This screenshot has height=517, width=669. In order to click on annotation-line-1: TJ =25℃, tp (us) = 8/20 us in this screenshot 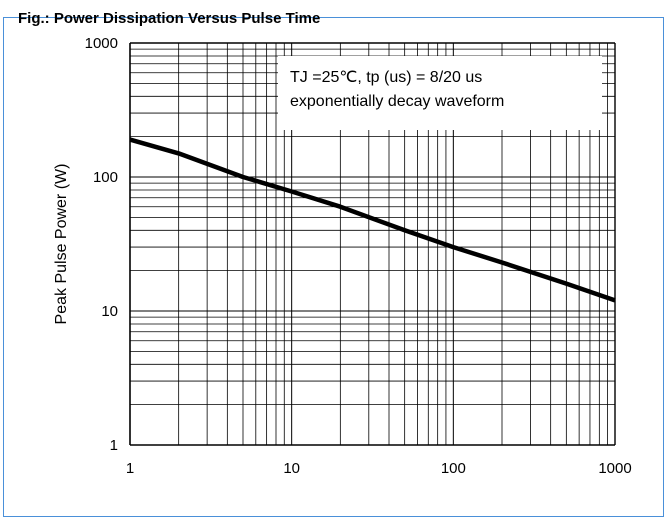, I will do `click(386, 77)`.